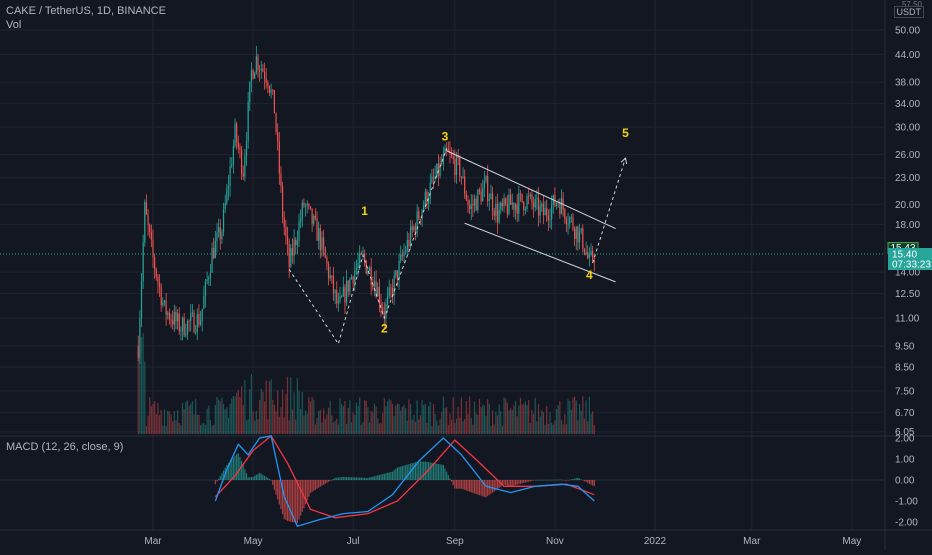 This screenshot has height=555, width=932. What do you see at coordinates (911, 4) in the screenshot?
I see `currency-top-tick: 57.50` at bounding box center [911, 4].